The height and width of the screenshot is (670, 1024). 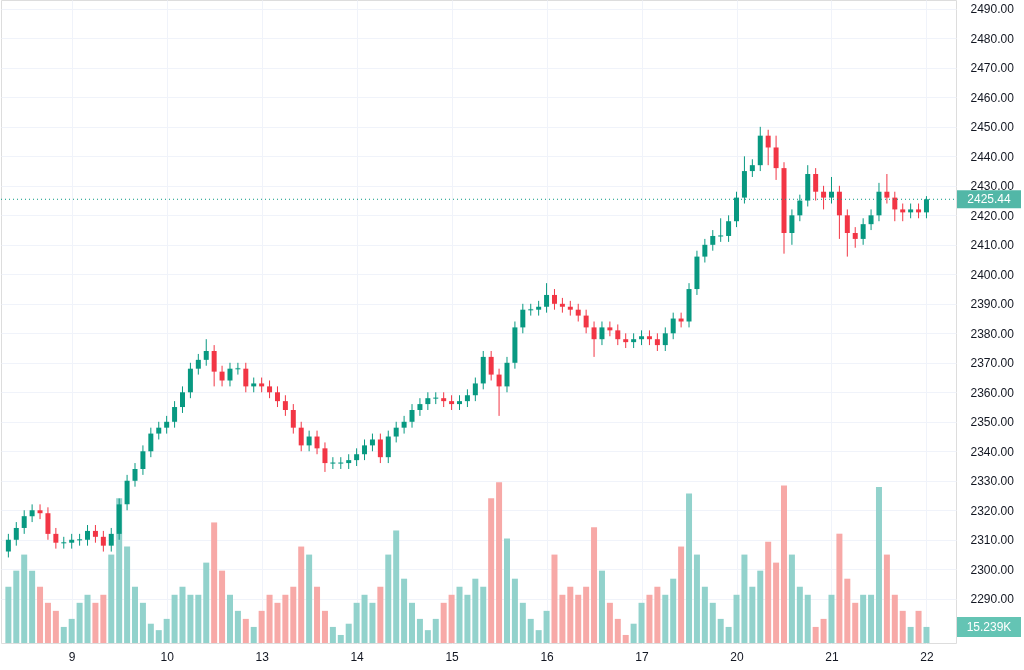 What do you see at coordinates (992, 569) in the screenshot?
I see `y-tick-label: 2300.00` at bounding box center [992, 569].